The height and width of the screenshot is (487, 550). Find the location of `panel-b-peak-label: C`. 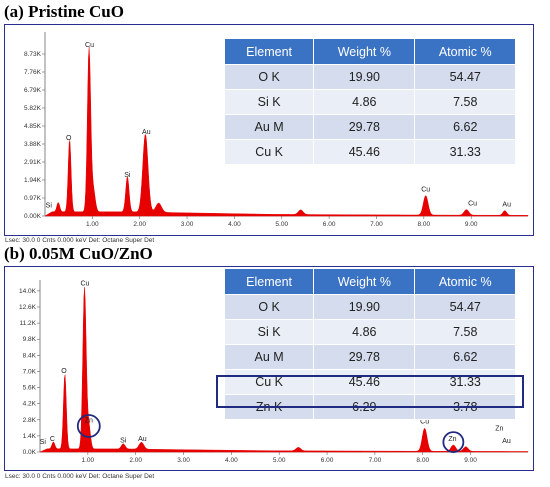

panel-b-peak-label: C is located at coordinates (52, 439).